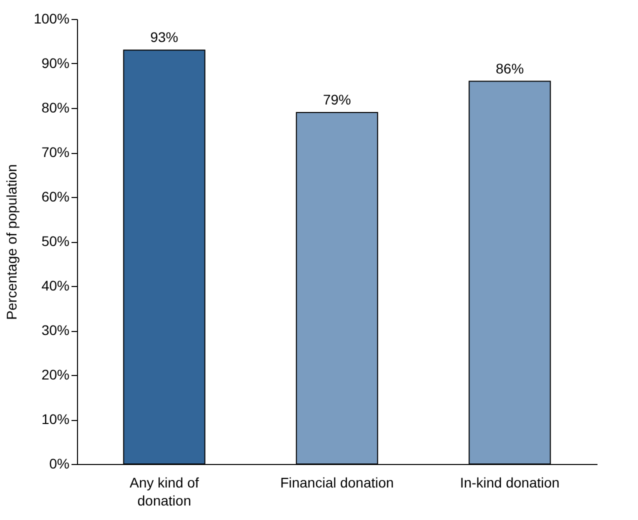 Image resolution: width=638 pixels, height=520 pixels. What do you see at coordinates (55, 241) in the screenshot?
I see `y-tick-label: 50%` at bounding box center [55, 241].